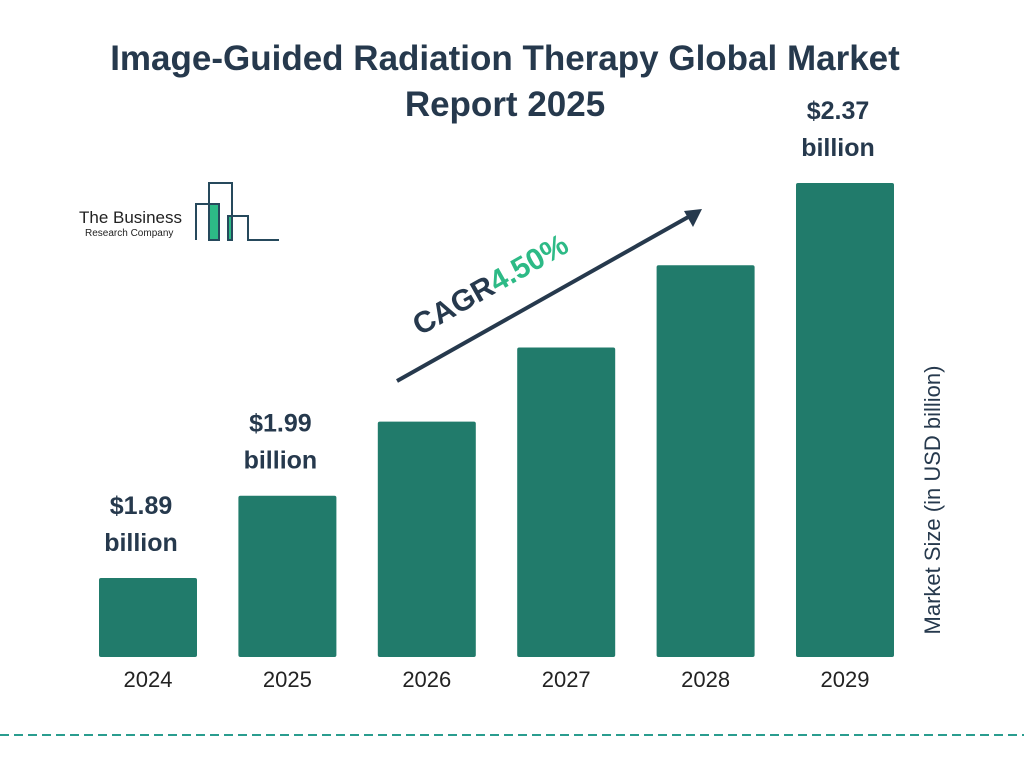 The width and height of the screenshot is (1024, 768). Describe the element at coordinates (281, 461) in the screenshot. I see `value-label-2025-2: billion` at that location.